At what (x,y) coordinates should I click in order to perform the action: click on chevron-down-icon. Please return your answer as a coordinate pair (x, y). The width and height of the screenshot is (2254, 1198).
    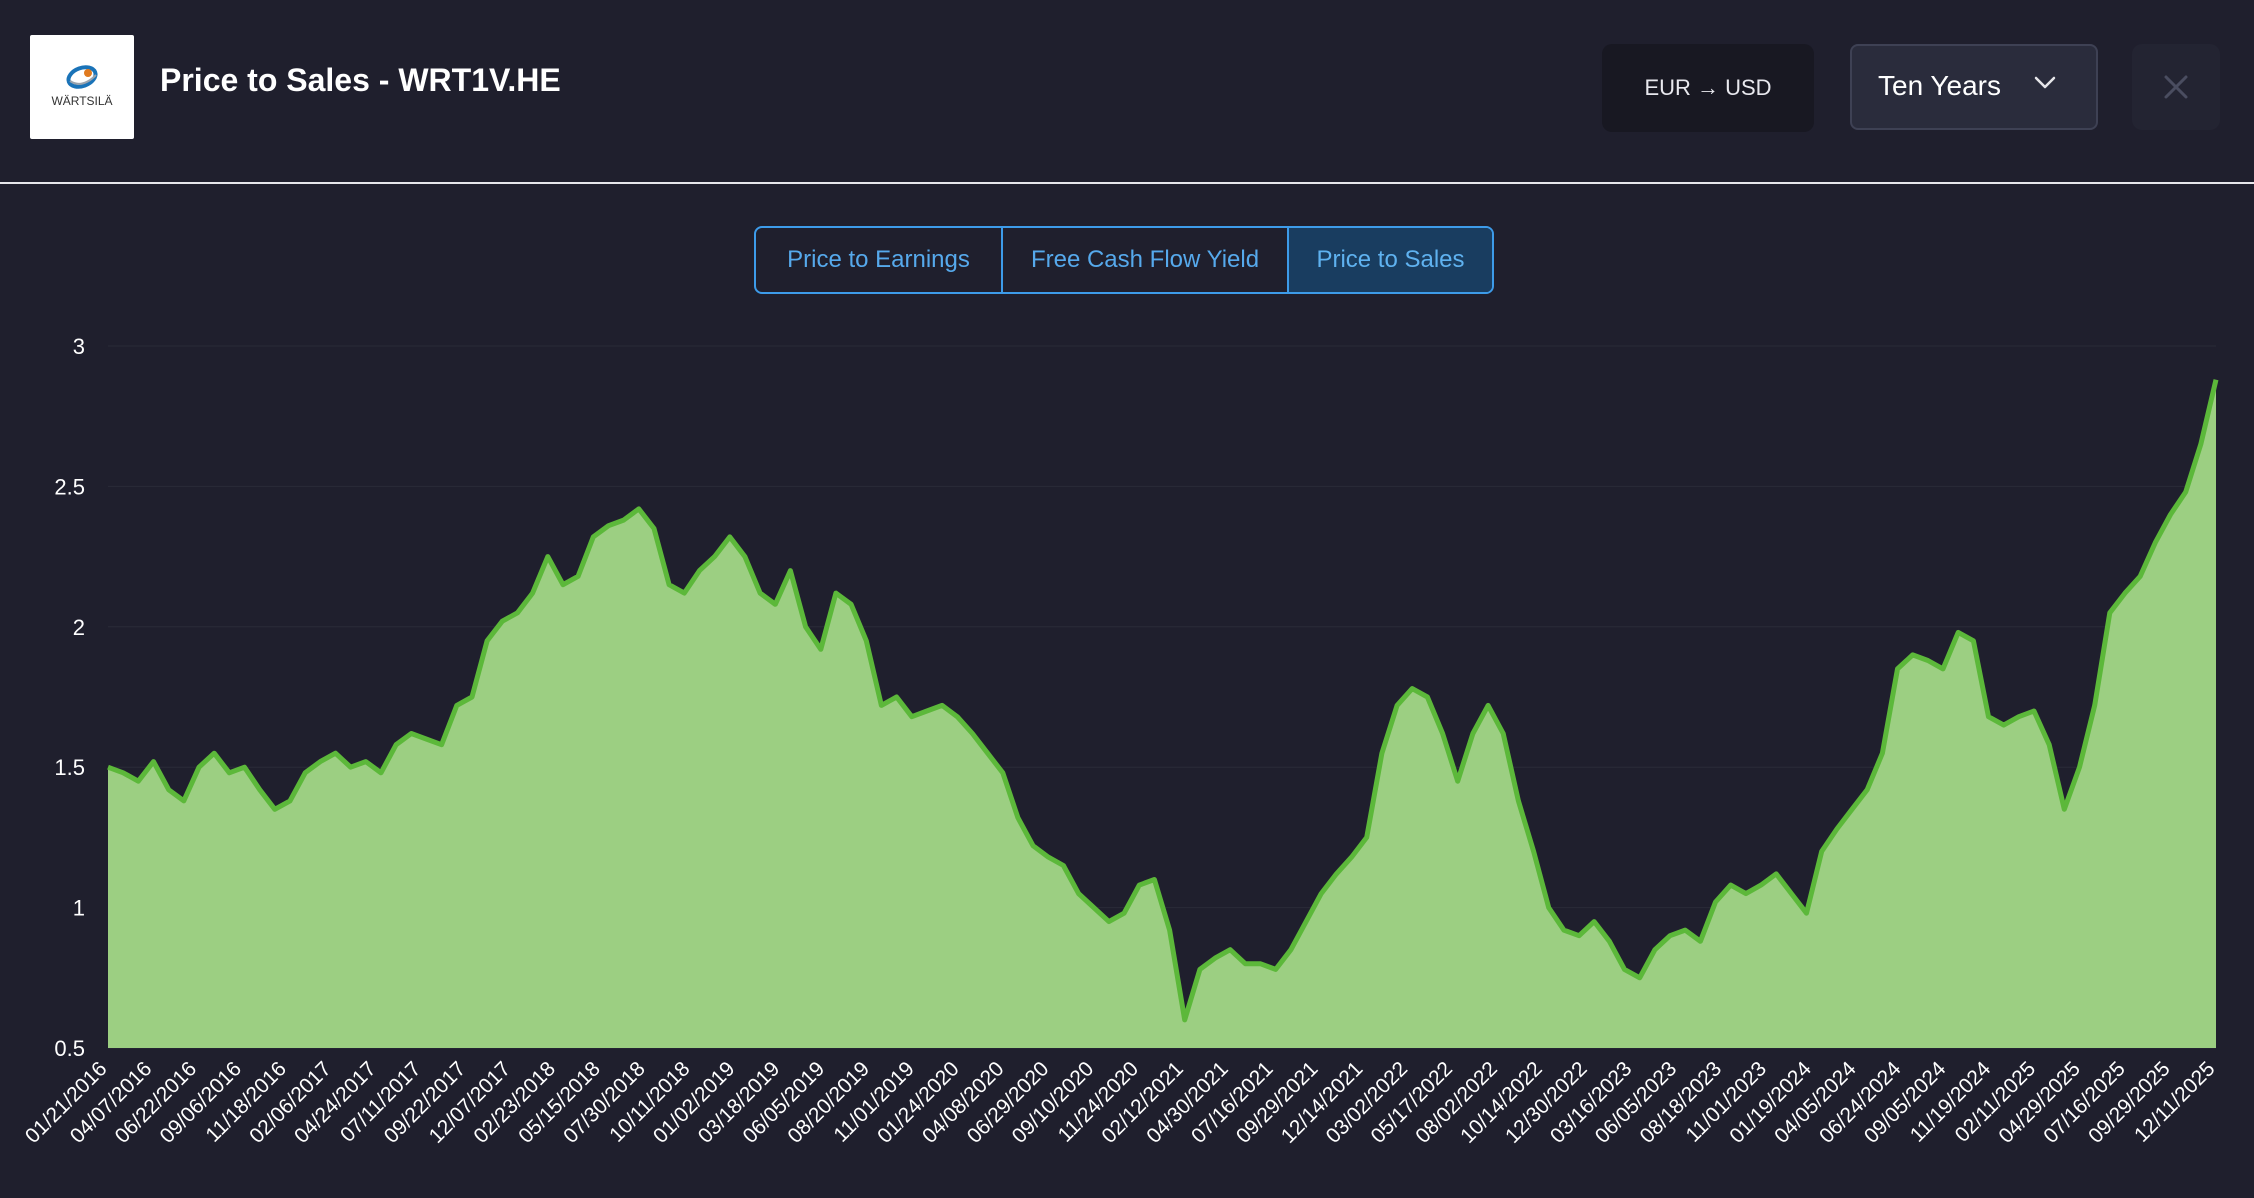
    Looking at the image, I should click on (2045, 82).